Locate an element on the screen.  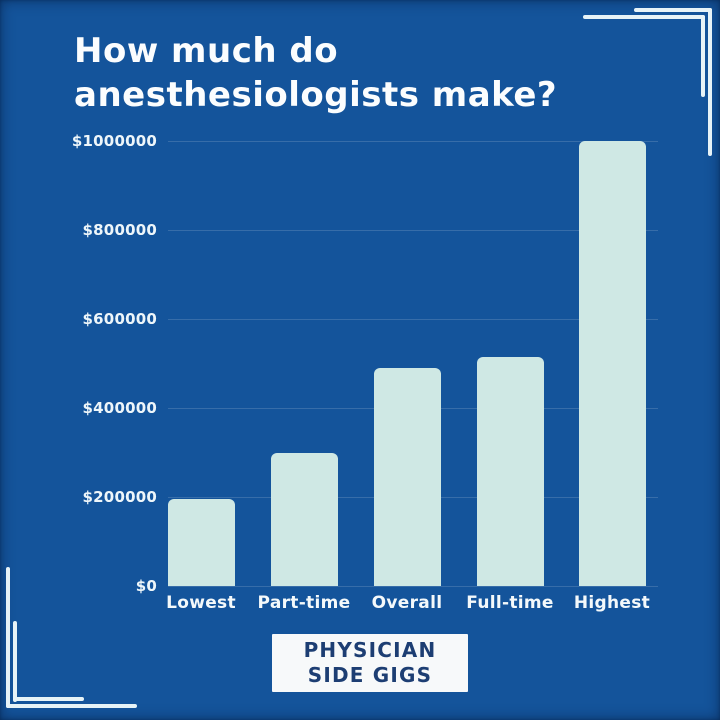
y-axis-tick-label: $1000000 is located at coordinates (114, 141).